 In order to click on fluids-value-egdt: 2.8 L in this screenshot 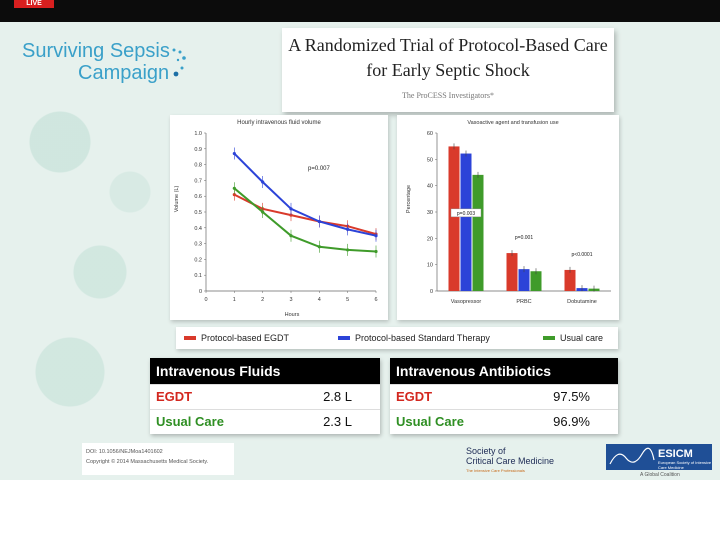, I will do `click(337, 396)`.